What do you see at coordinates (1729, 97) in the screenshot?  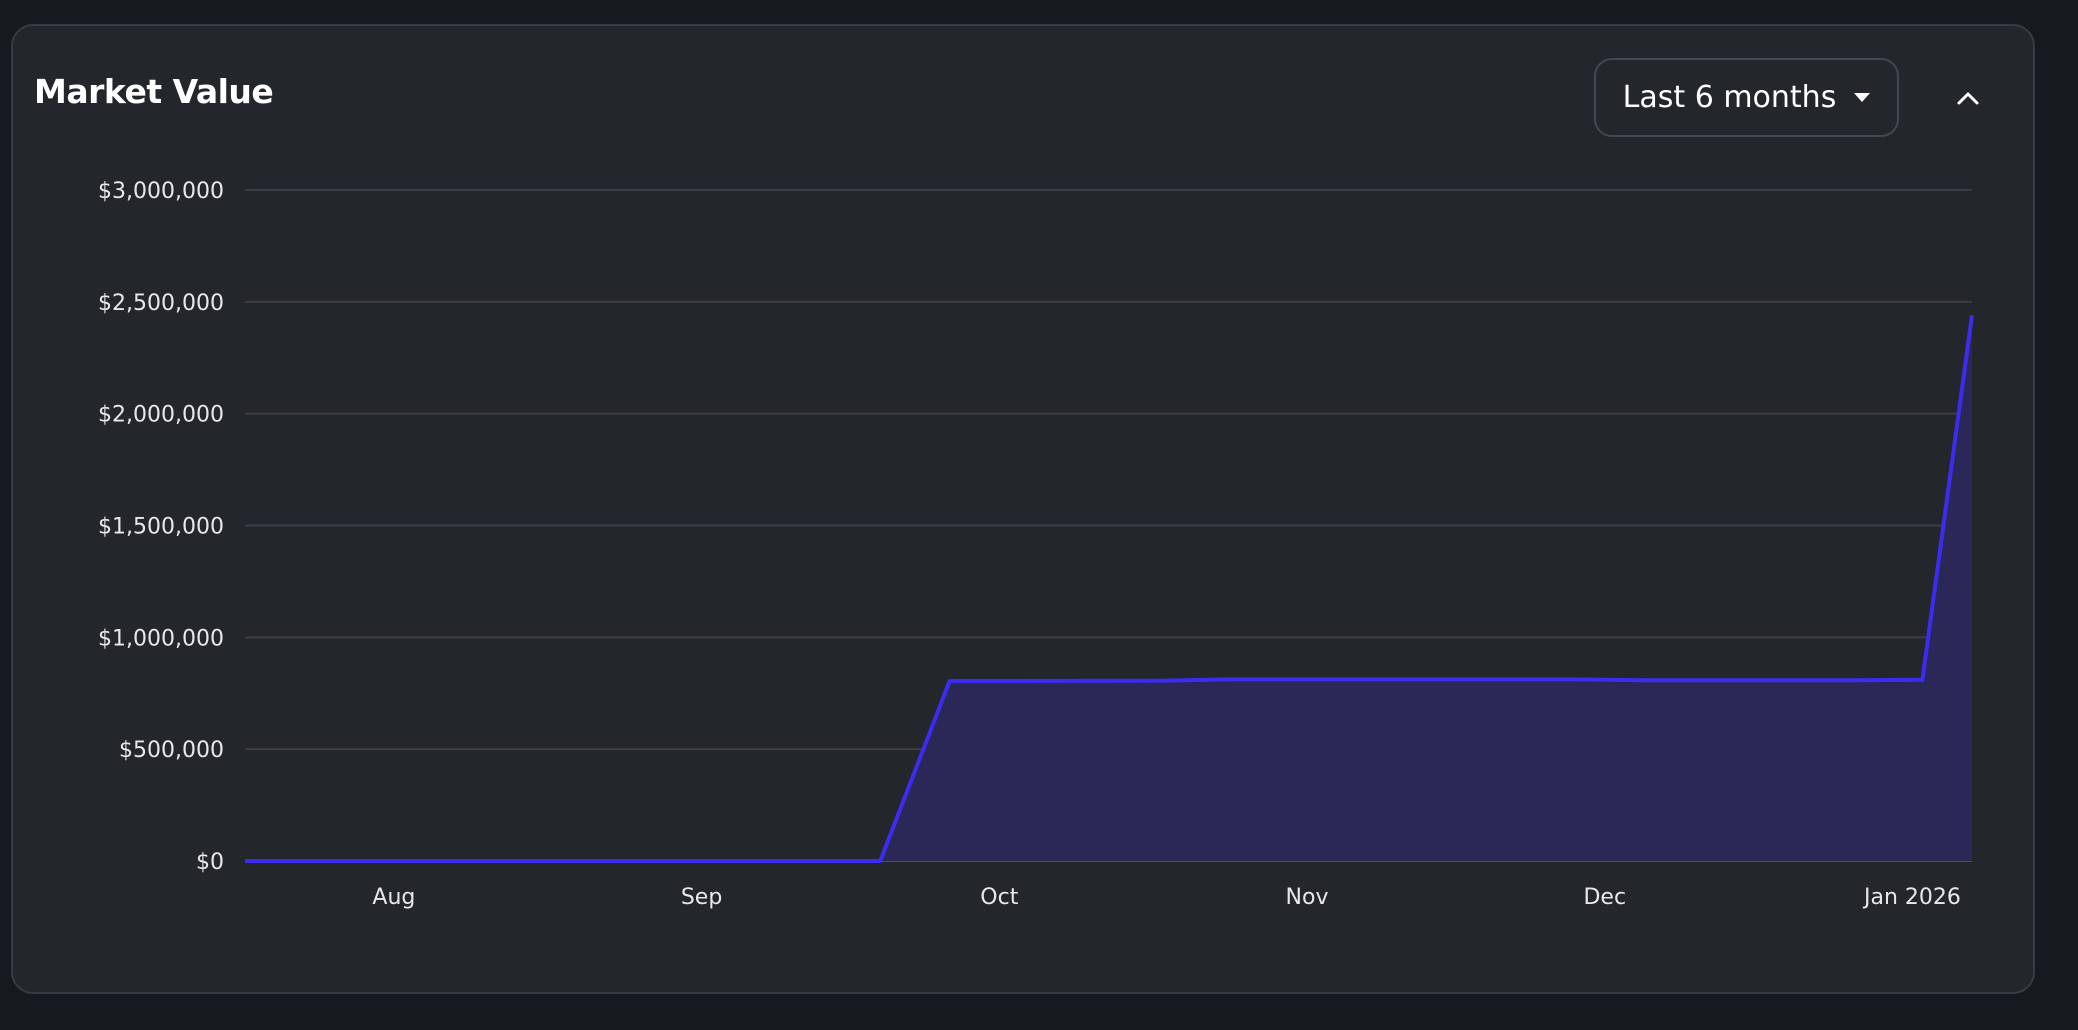 I see `time-range-selected: Last 6 months` at bounding box center [1729, 97].